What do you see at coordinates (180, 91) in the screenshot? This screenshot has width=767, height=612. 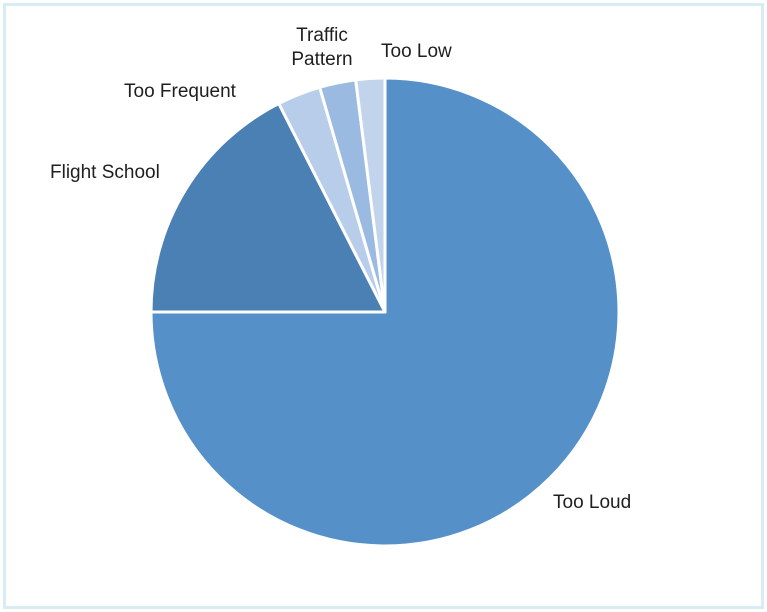 I see `slice-label-too-frequent: Too Frequent` at bounding box center [180, 91].